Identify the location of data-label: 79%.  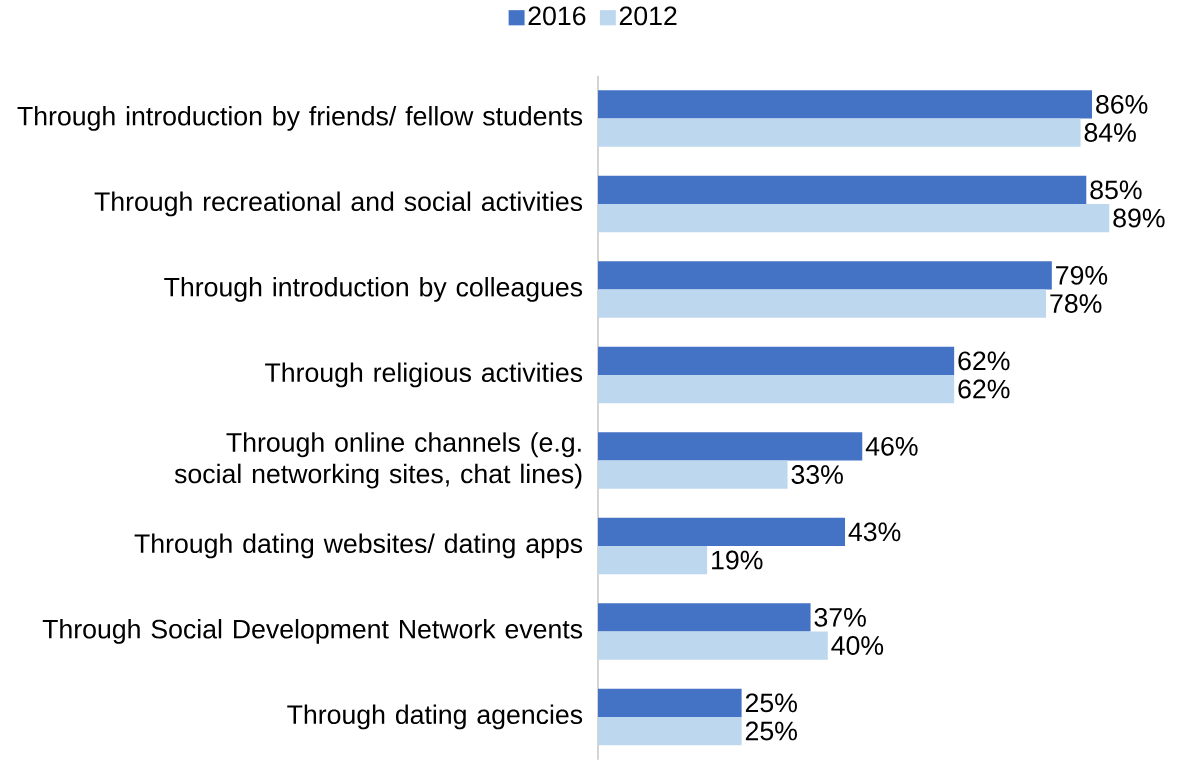
(1082, 275).